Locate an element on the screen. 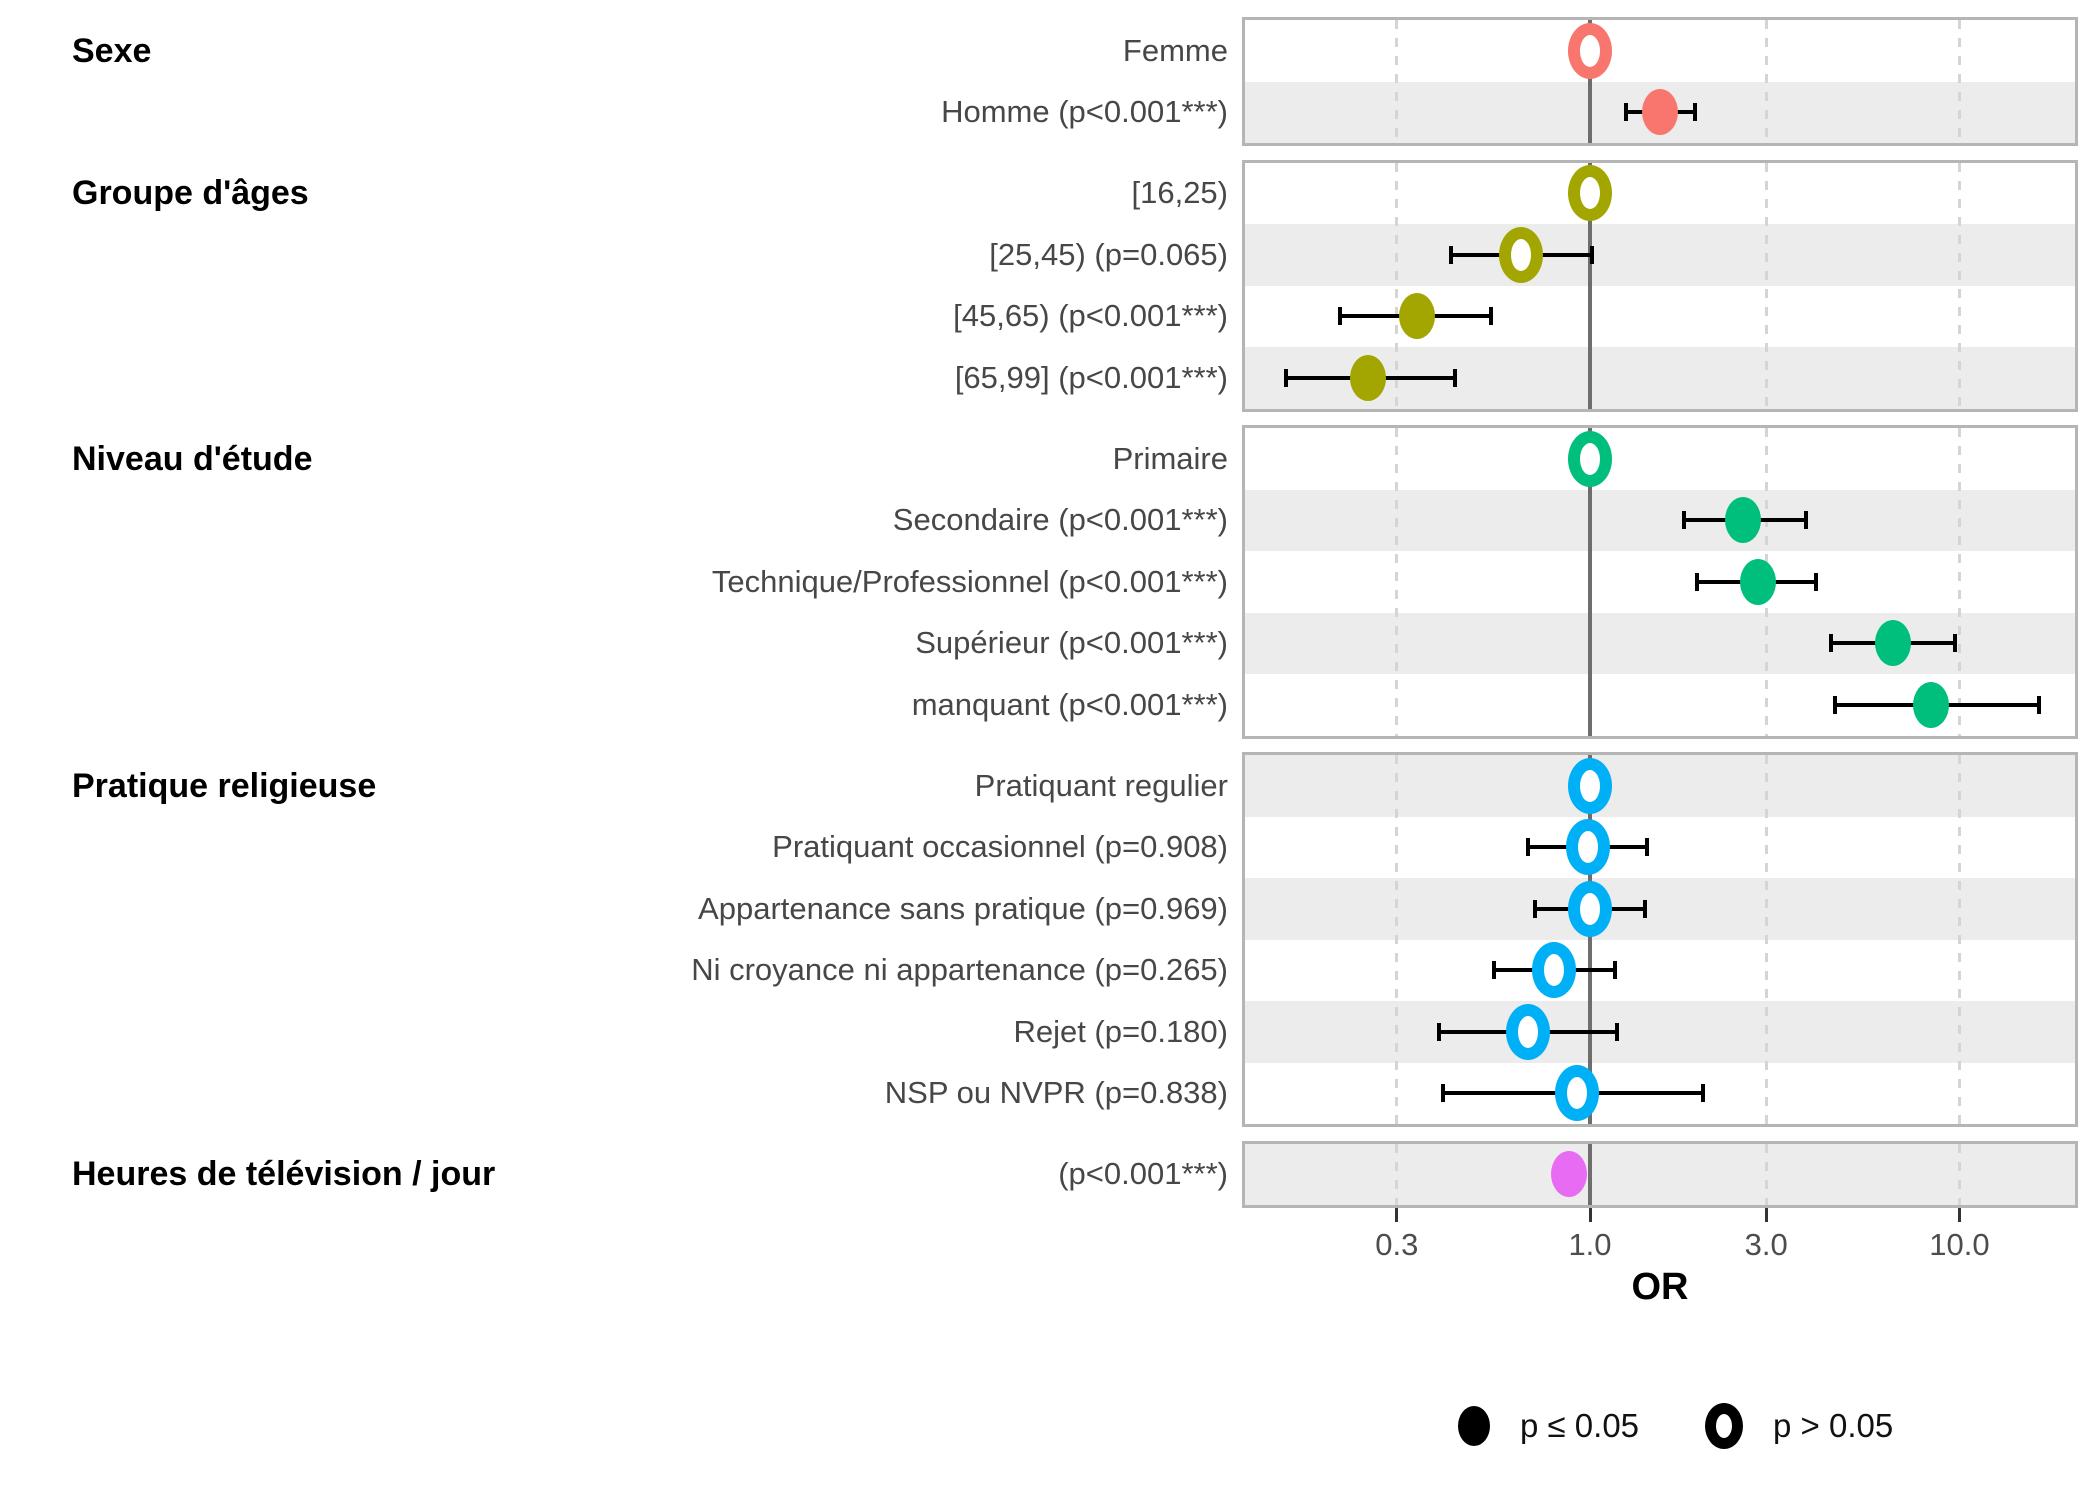  x-tick-label: 1.0 is located at coordinates (1590, 1244).